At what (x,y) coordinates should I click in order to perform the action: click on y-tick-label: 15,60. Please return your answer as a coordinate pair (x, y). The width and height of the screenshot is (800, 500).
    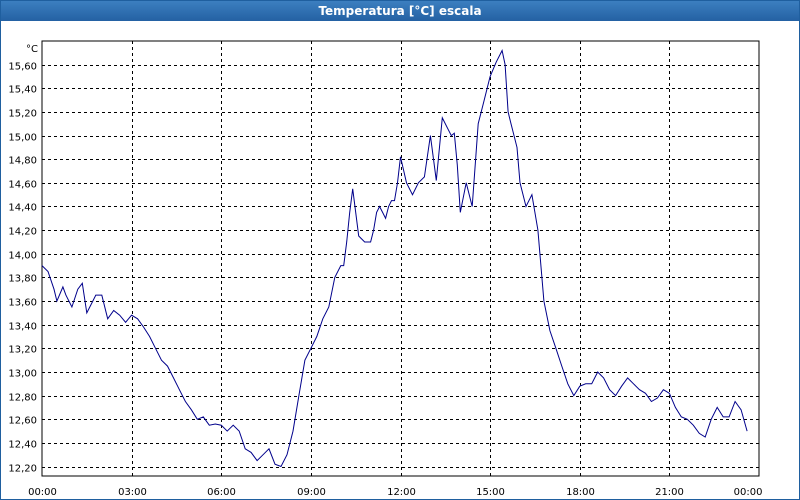
    Looking at the image, I should click on (22, 67).